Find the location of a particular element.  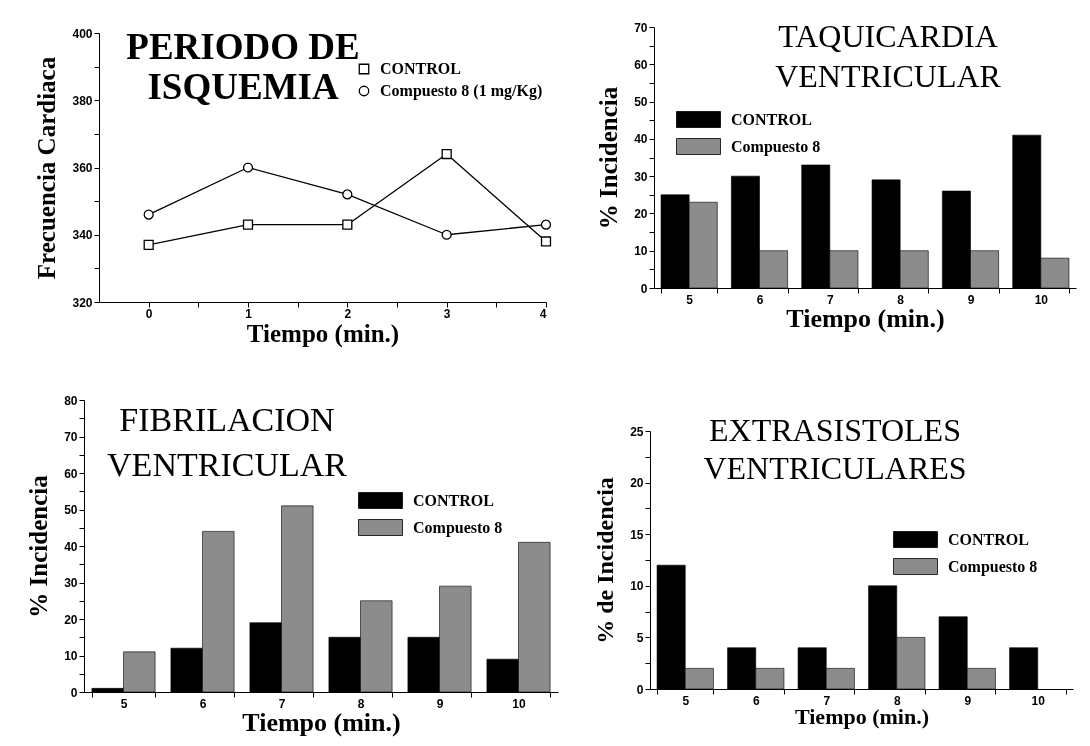

x-tick-label: 8 is located at coordinates (897, 700).